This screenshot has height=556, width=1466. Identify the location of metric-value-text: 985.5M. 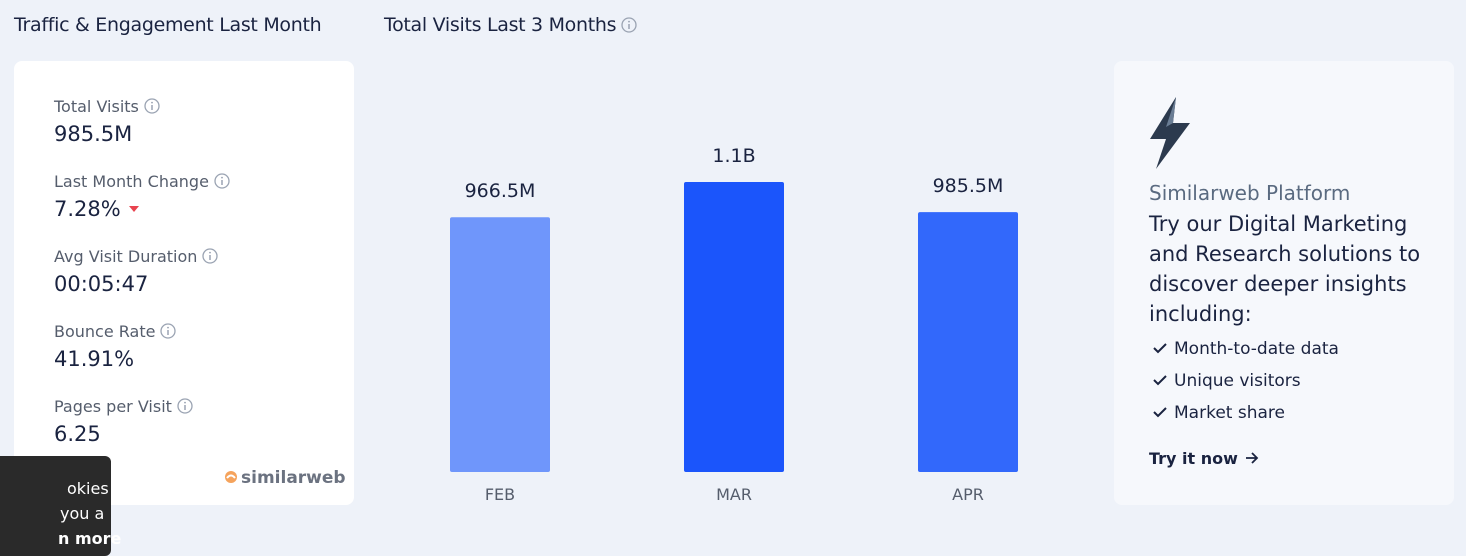
(93, 134).